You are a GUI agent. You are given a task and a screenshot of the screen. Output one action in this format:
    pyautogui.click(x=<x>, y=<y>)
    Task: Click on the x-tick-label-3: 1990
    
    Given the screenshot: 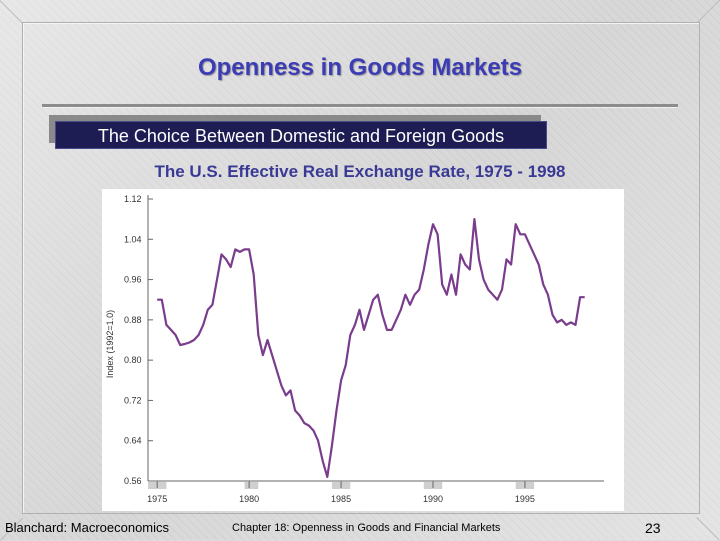 What is the action you would take?
    pyautogui.click(x=433, y=499)
    